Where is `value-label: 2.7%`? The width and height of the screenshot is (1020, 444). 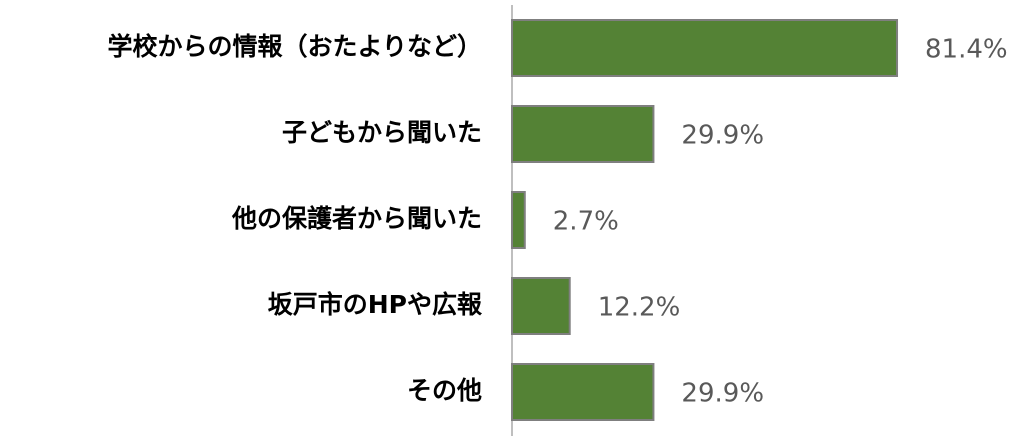 value-label: 2.7% is located at coordinates (586, 222).